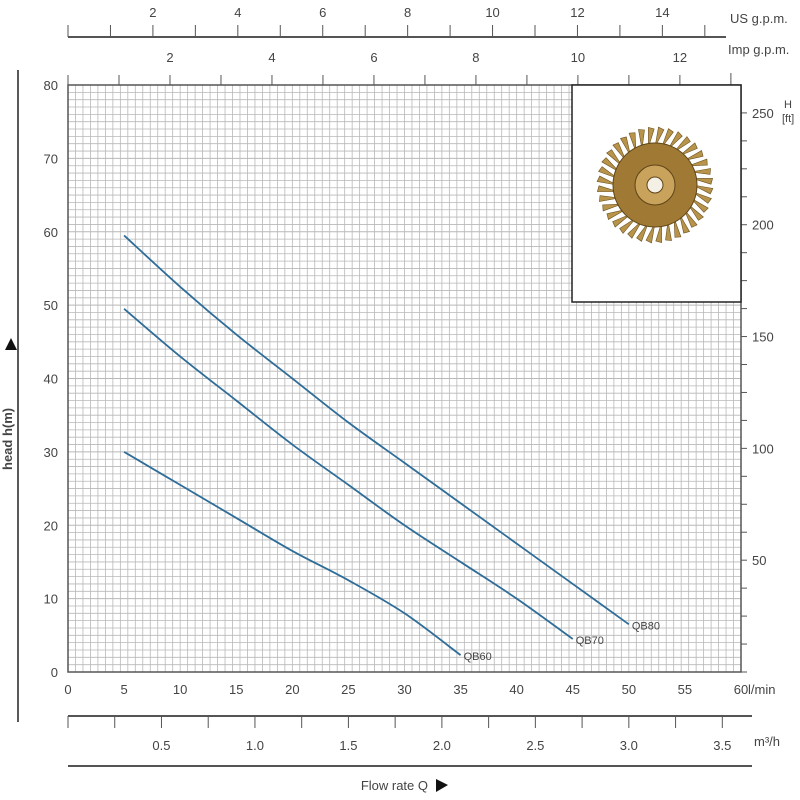  What do you see at coordinates (442, 745) in the screenshot?
I see `m3h-tick-label: 2.0` at bounding box center [442, 745].